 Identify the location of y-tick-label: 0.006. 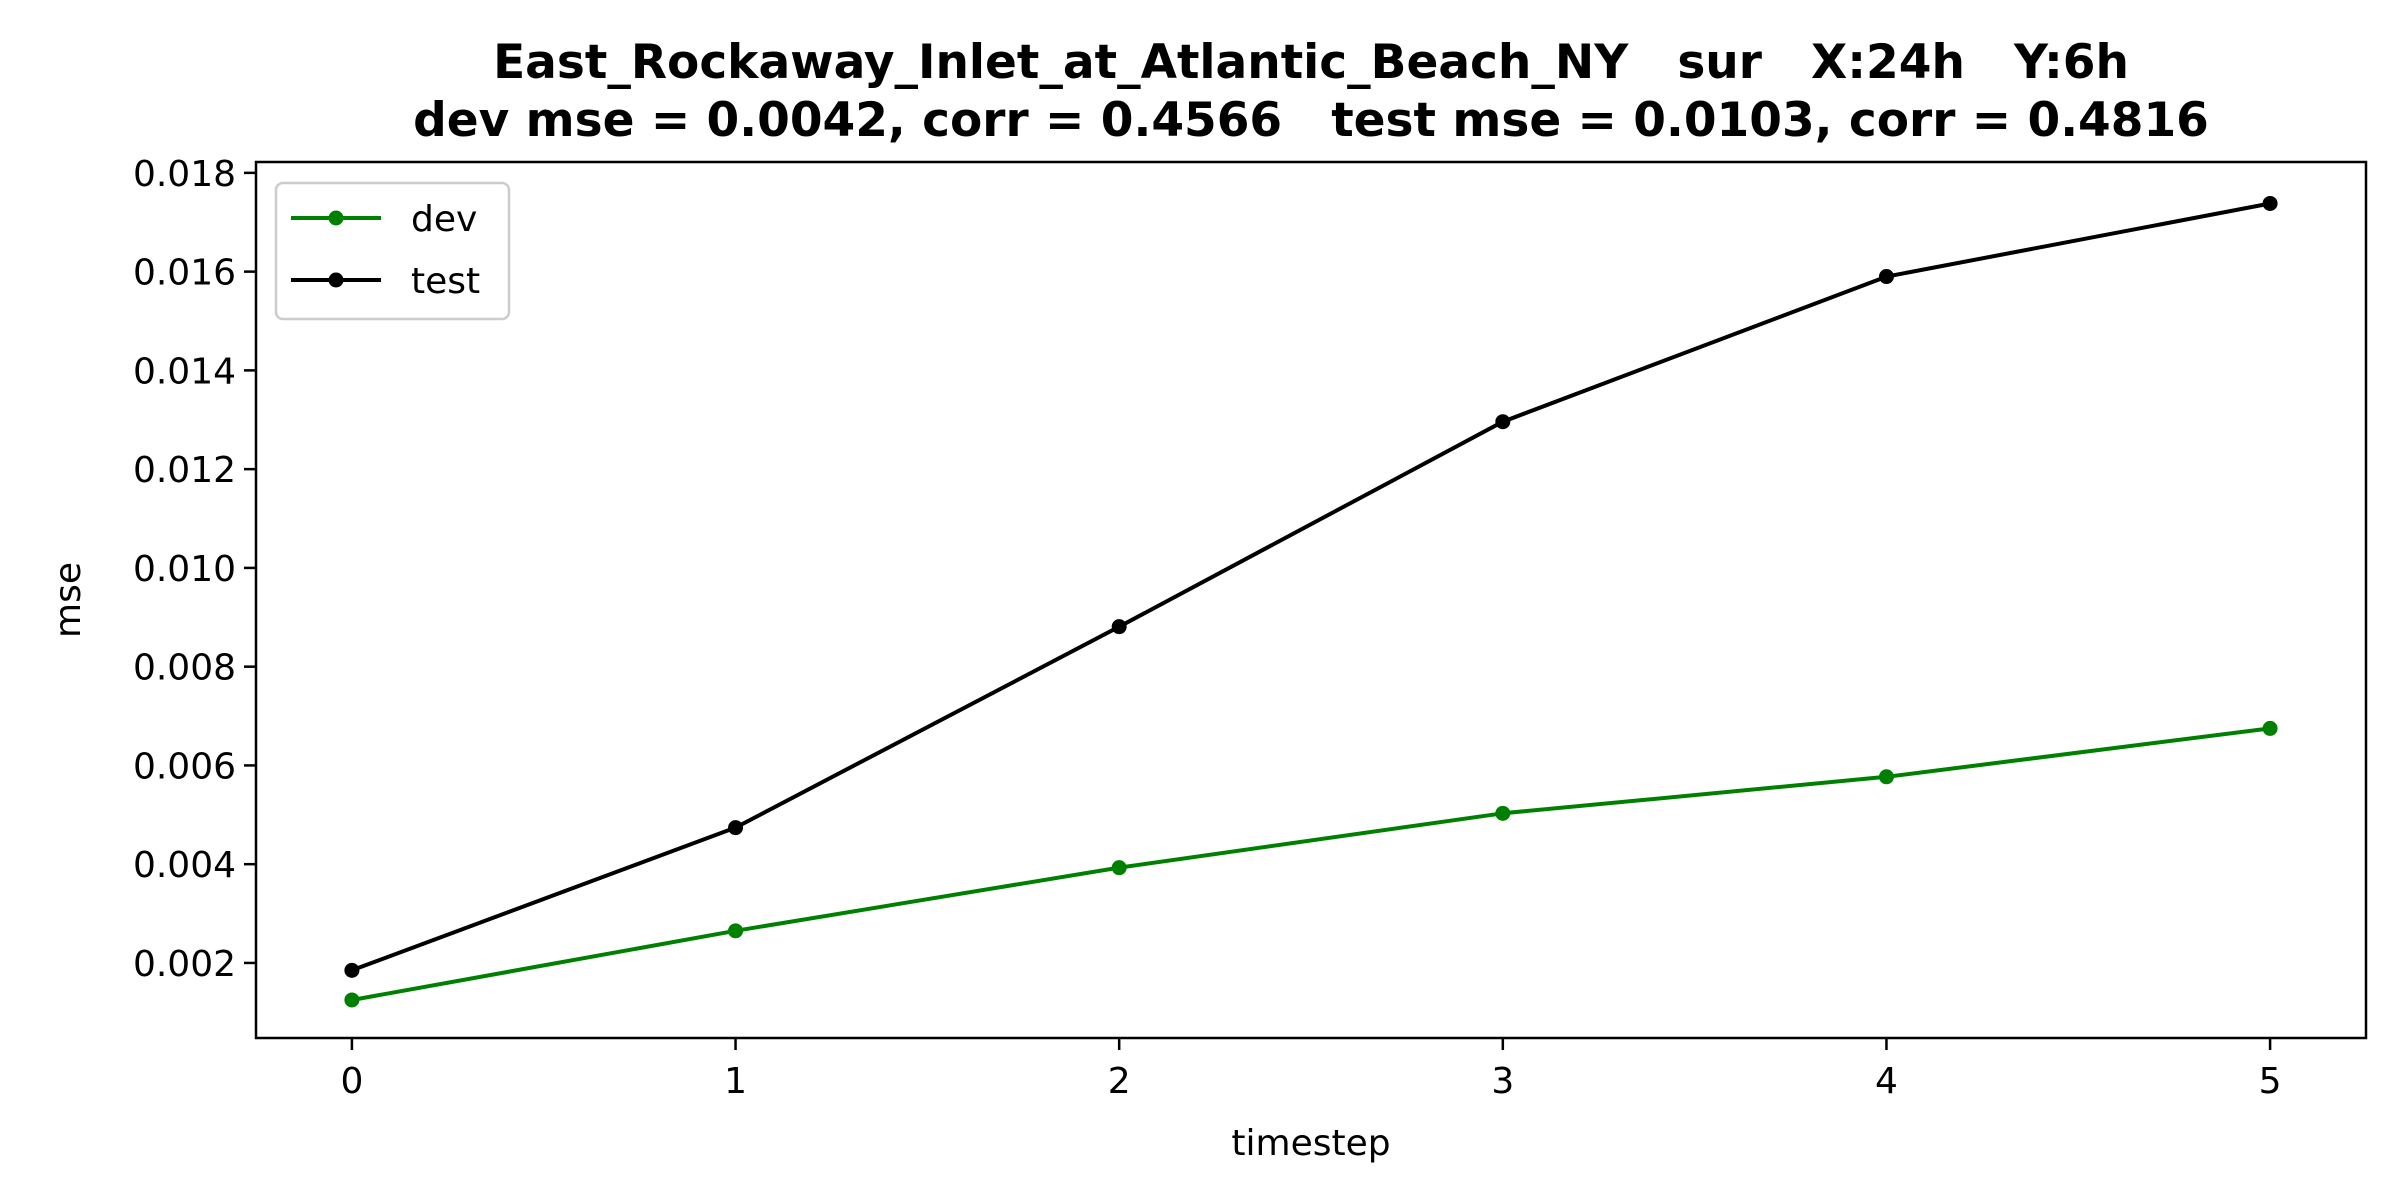
(184, 766).